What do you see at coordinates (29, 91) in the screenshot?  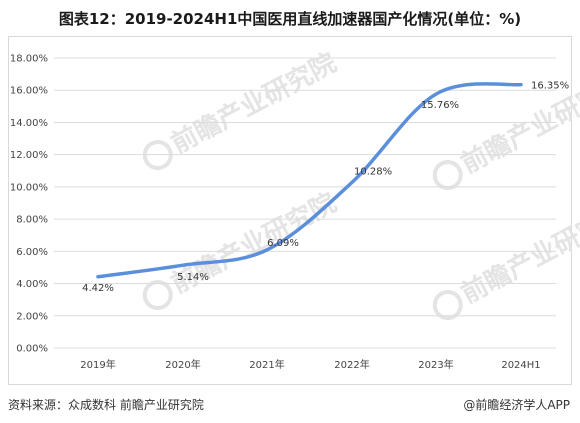 I see `y-tick-label: 16.00%` at bounding box center [29, 91].